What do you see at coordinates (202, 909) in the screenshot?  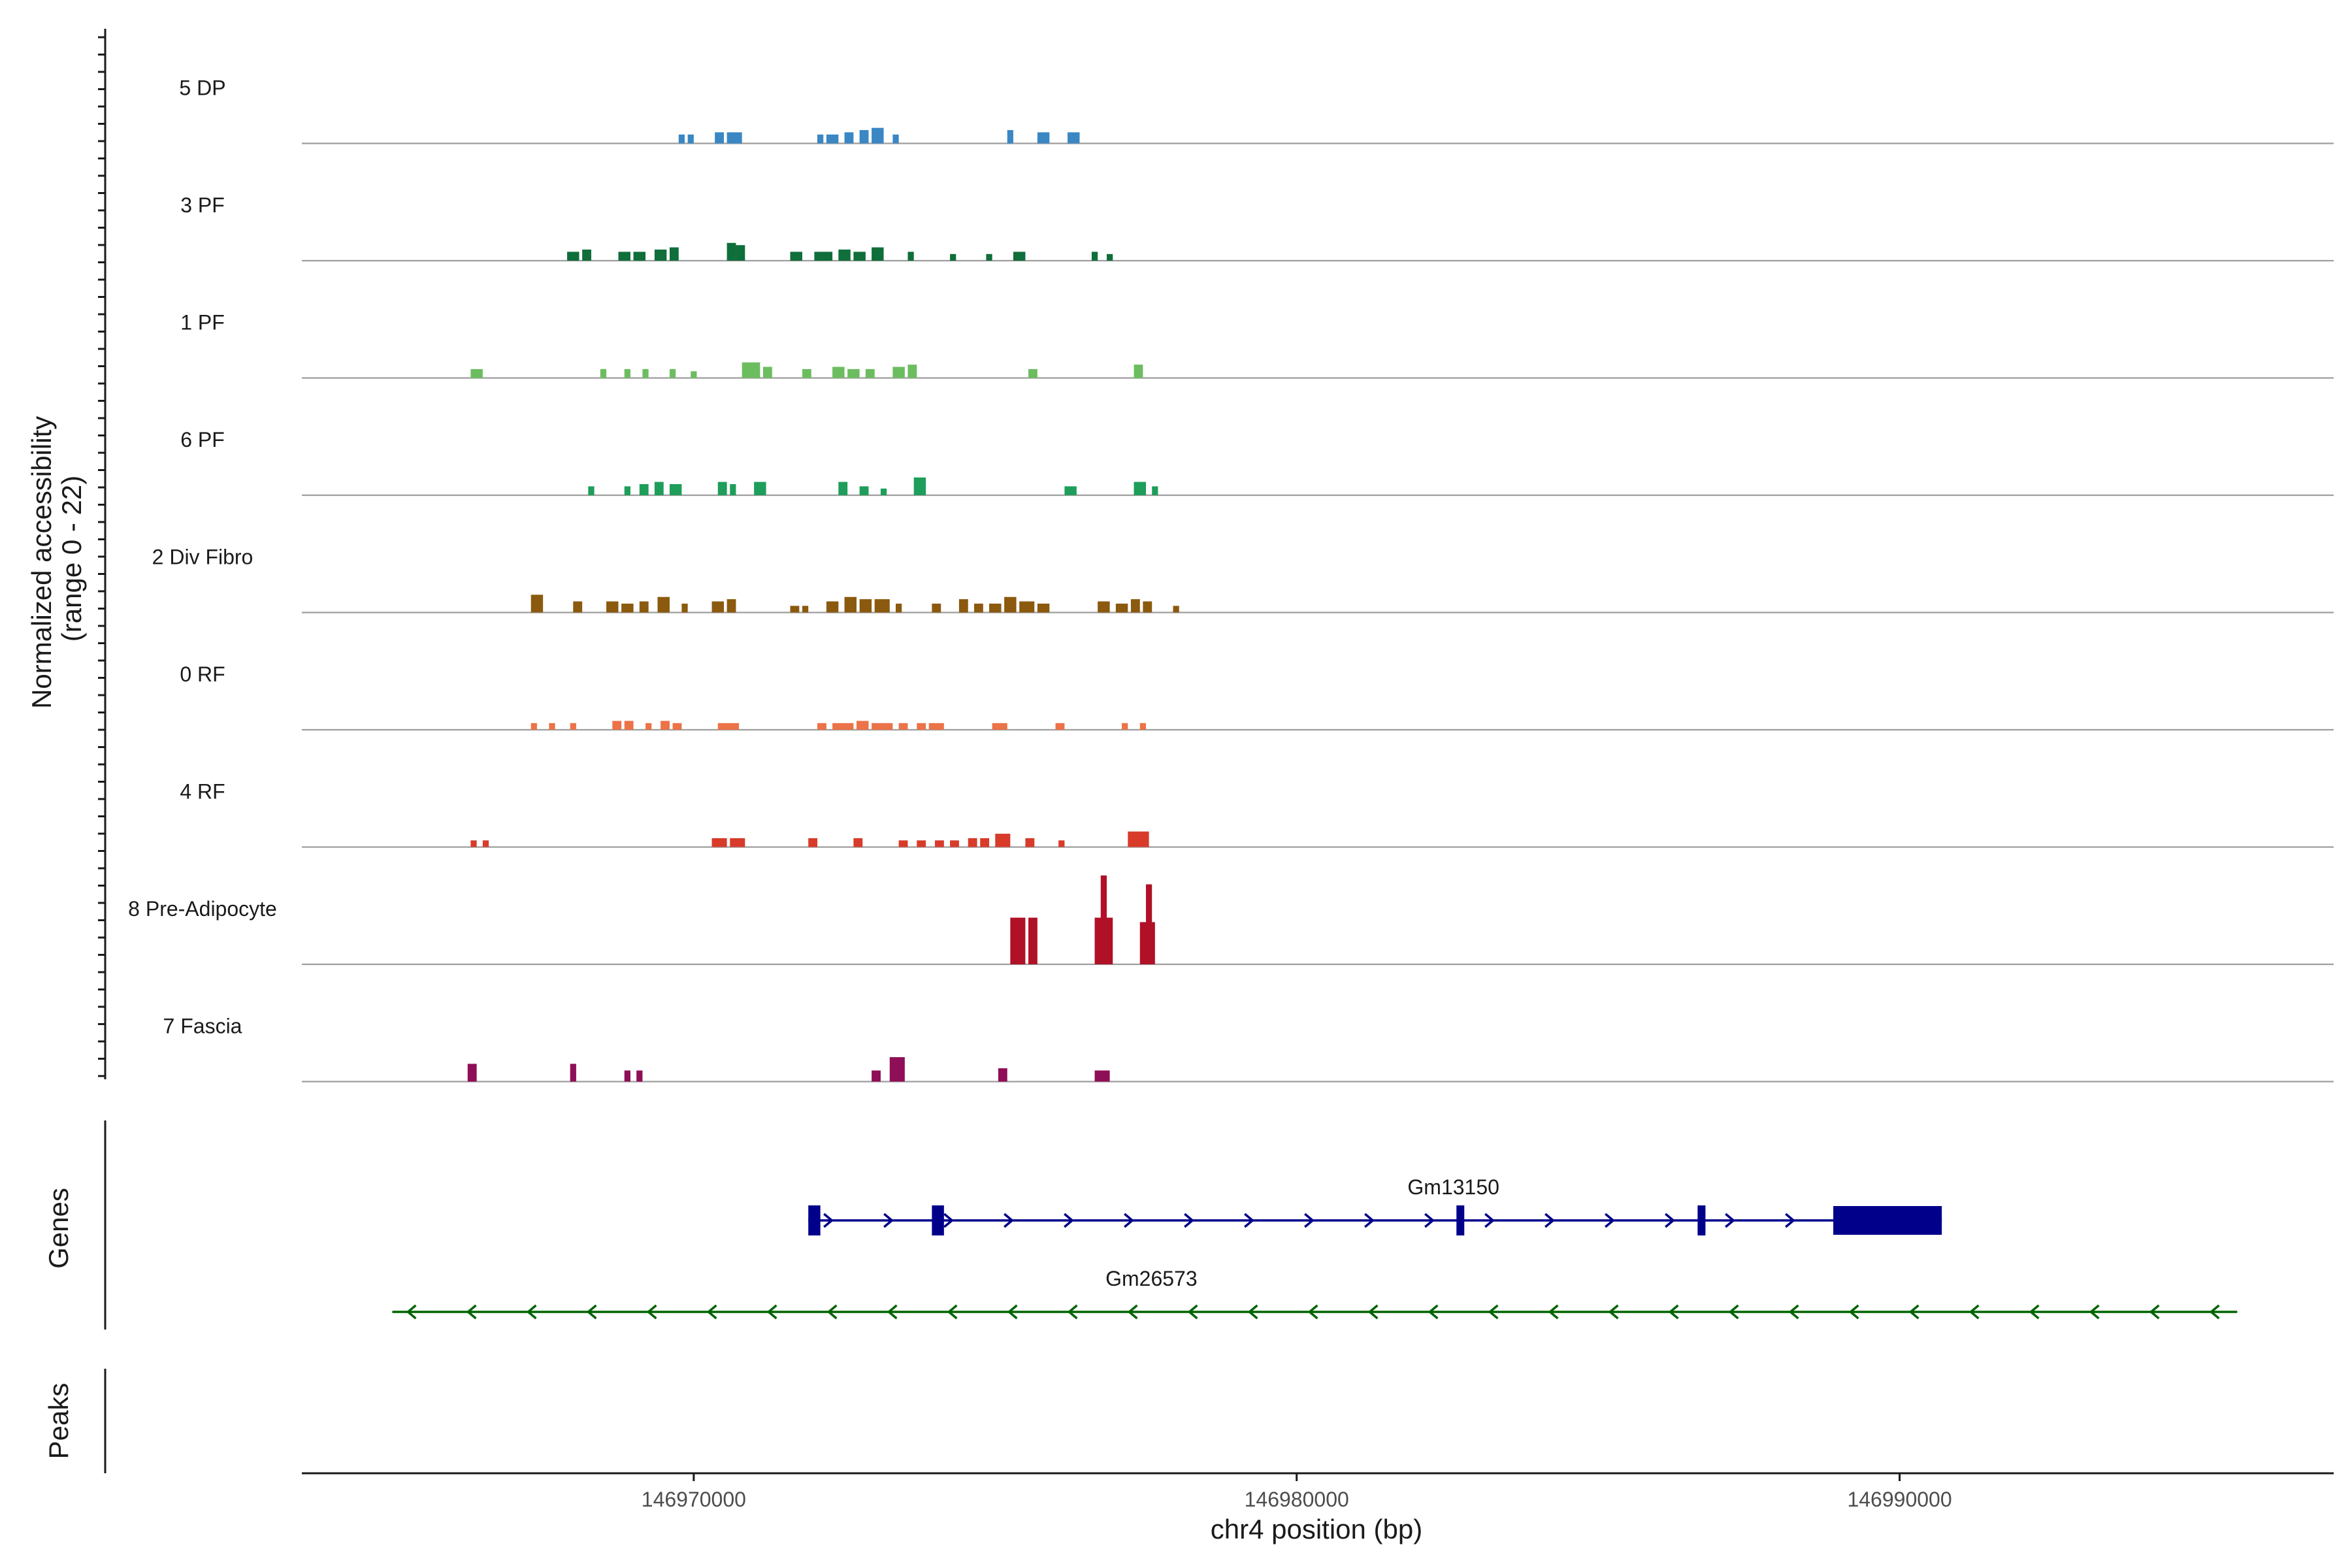 I see `track-label: 8 Pre-Adipocyte` at bounding box center [202, 909].